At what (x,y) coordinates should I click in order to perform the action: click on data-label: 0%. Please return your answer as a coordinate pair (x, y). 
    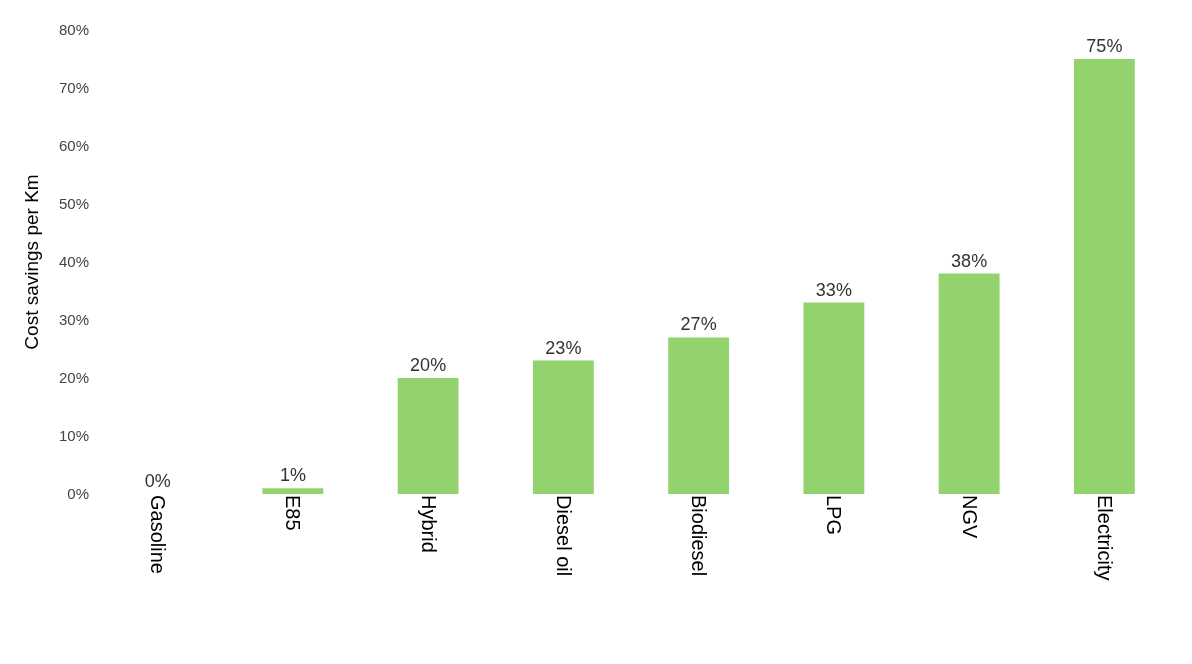
    Looking at the image, I should click on (157, 481).